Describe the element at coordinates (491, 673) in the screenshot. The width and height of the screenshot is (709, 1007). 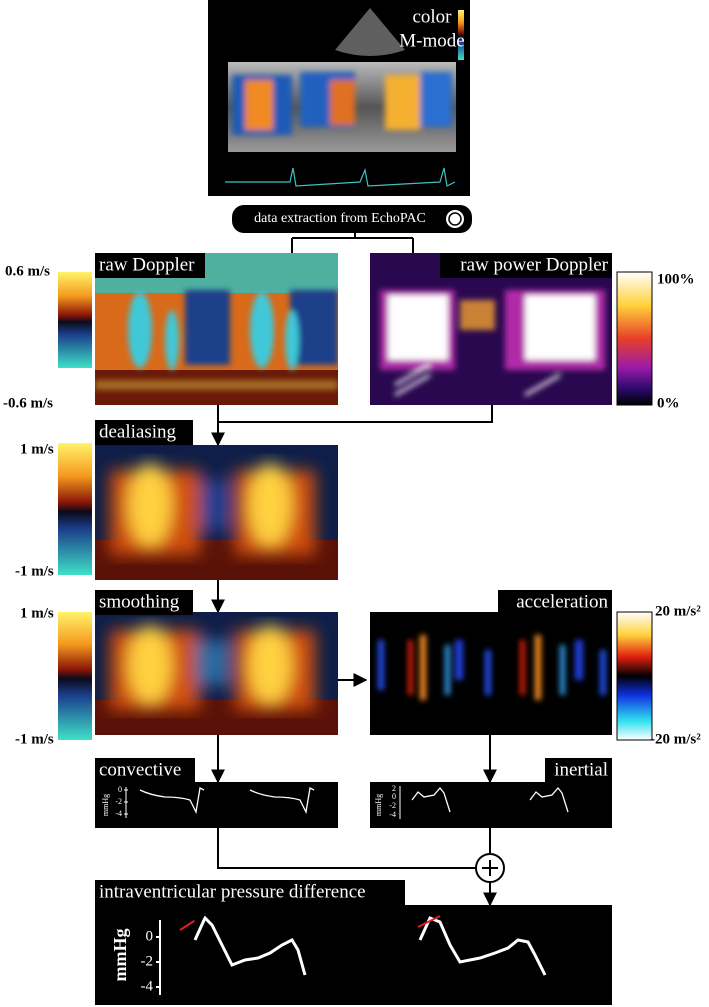
I see `acceleration-panel` at that location.